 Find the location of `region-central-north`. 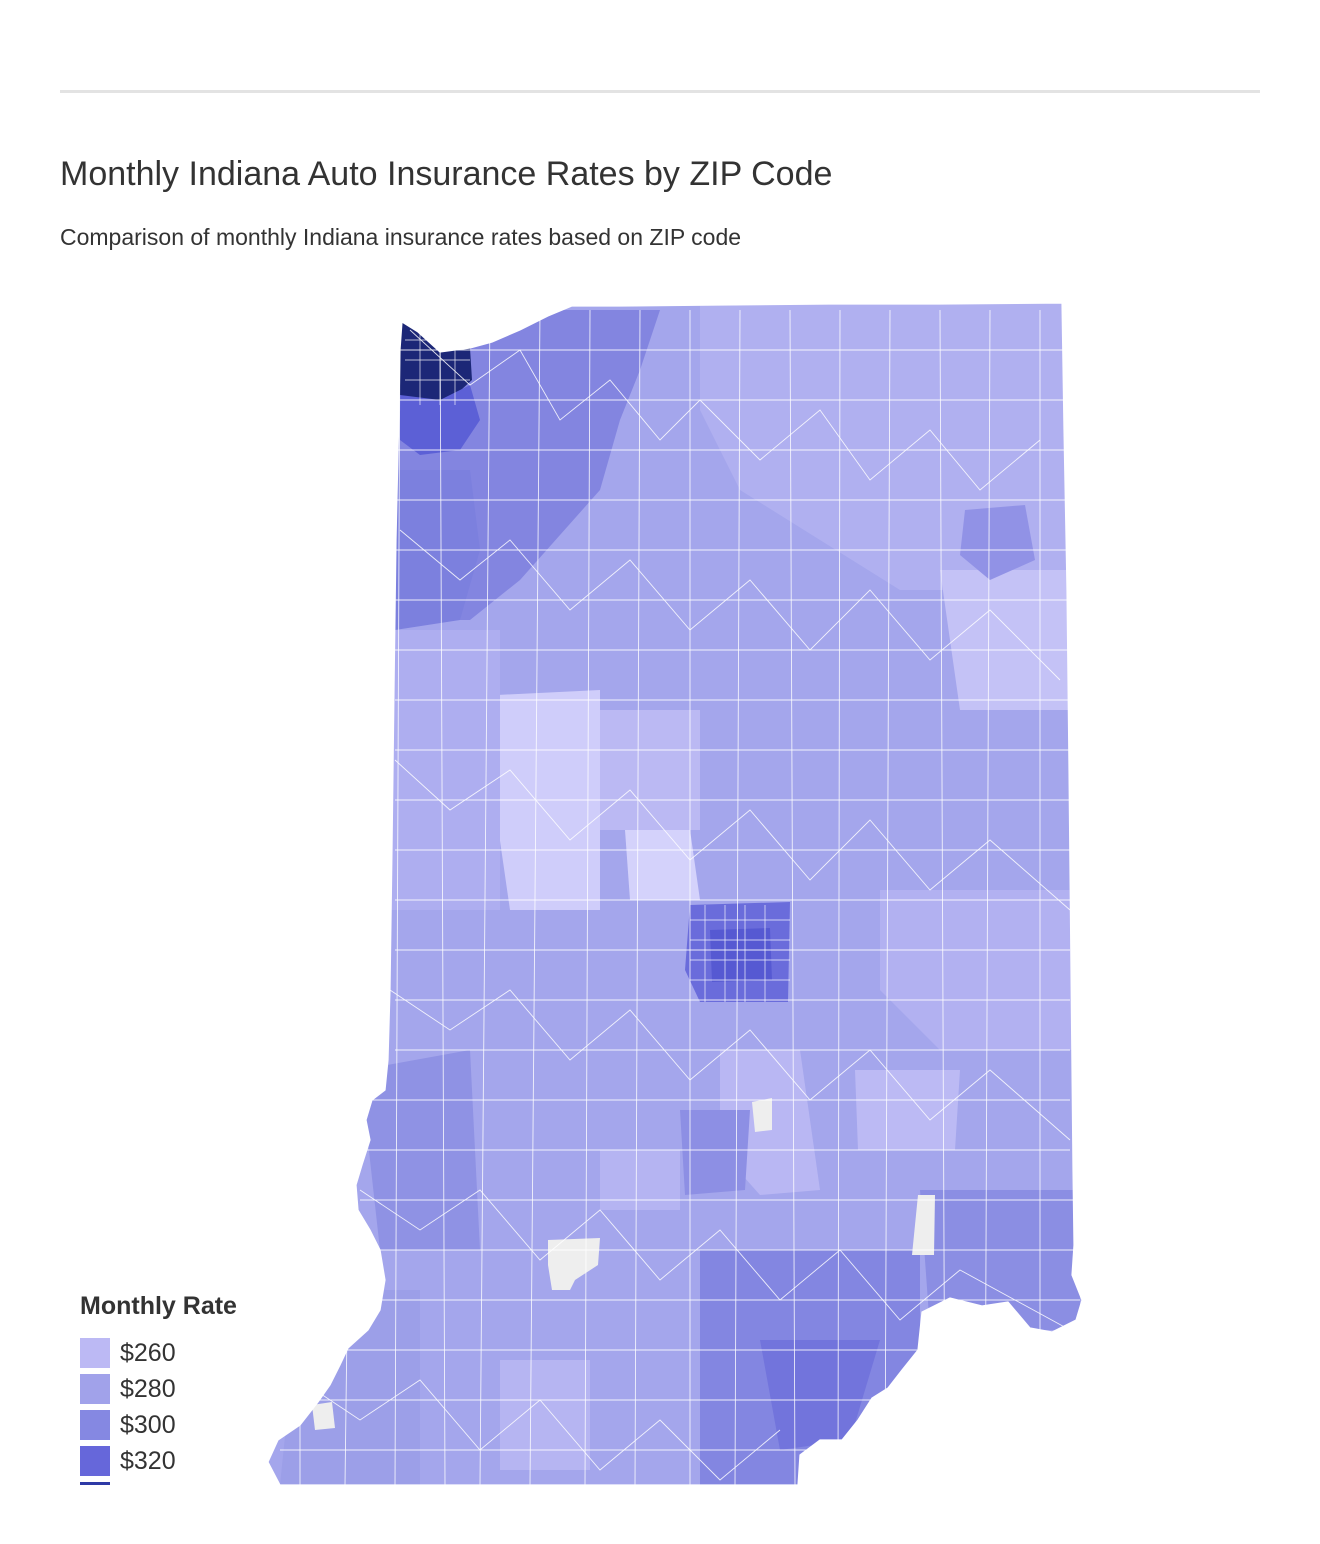

region-central-north is located at coordinates (650, 770).